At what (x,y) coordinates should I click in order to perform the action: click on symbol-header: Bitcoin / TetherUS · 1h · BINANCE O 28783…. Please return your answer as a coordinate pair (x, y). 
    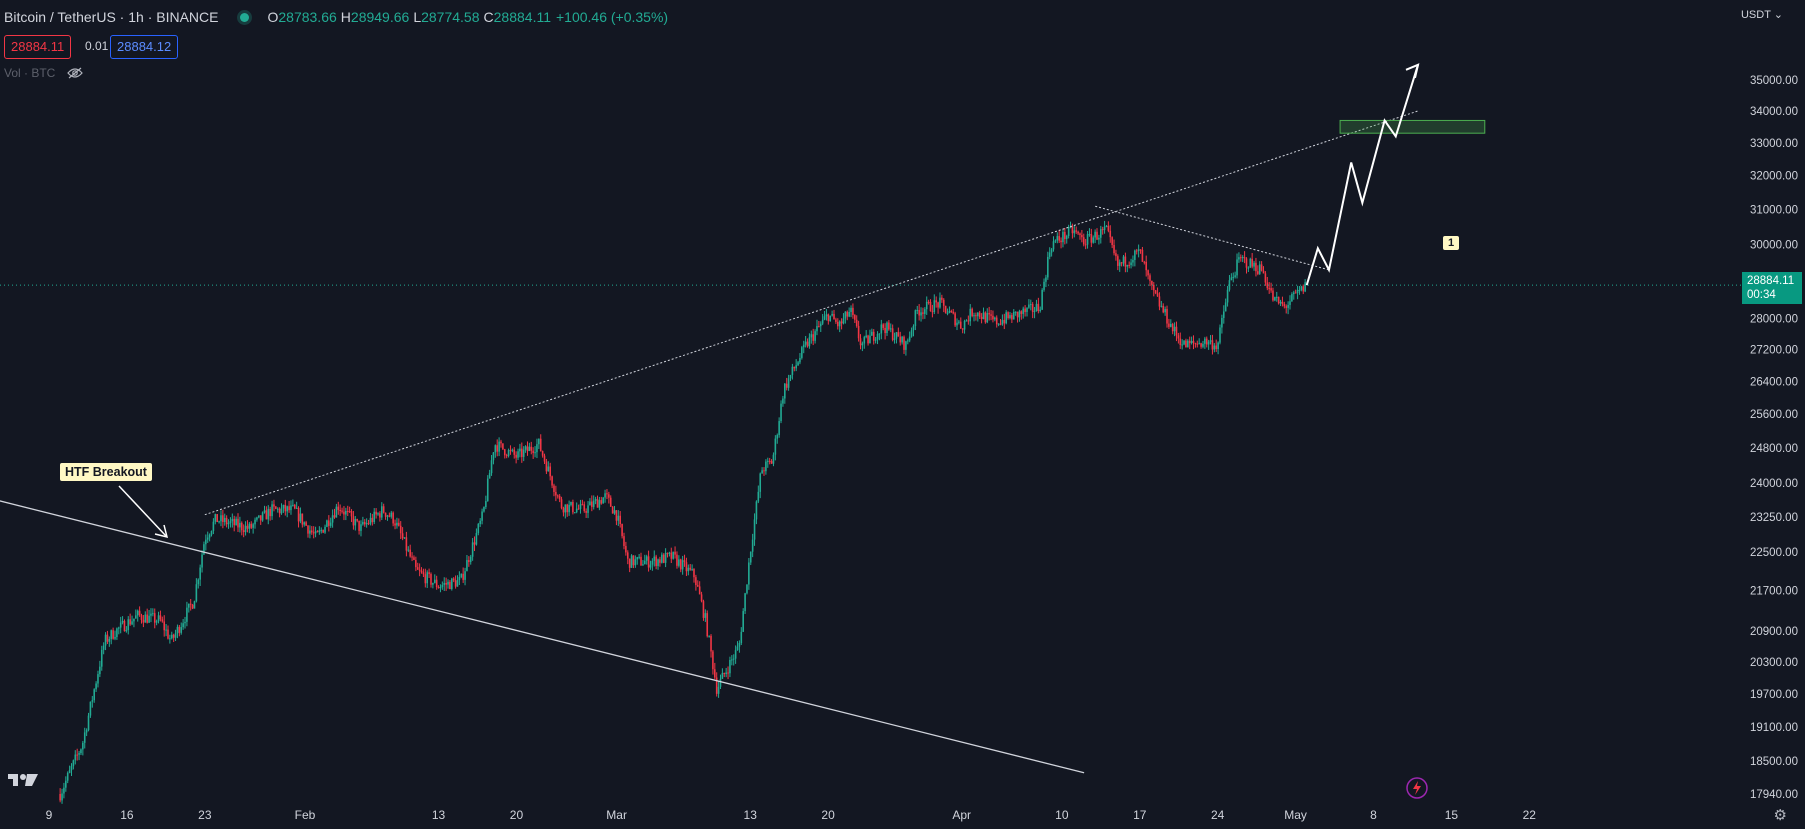
    Looking at the image, I should click on (336, 17).